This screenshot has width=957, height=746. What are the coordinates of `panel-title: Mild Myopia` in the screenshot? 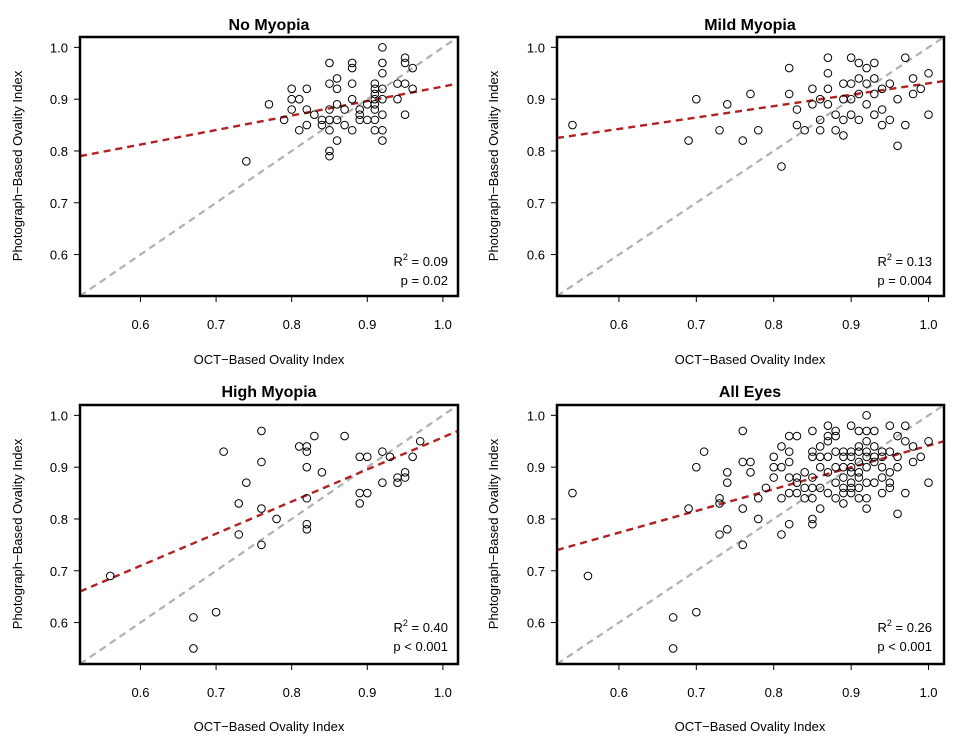 It's located at (750, 25).